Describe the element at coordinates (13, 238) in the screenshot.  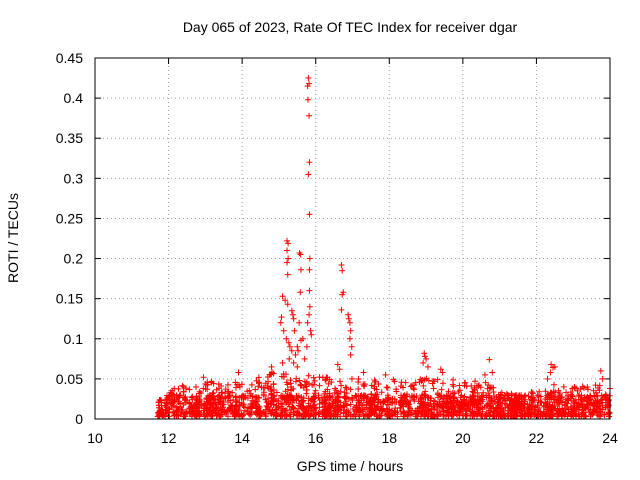
I see `y-axis-label: ROTI / TECUs` at that location.